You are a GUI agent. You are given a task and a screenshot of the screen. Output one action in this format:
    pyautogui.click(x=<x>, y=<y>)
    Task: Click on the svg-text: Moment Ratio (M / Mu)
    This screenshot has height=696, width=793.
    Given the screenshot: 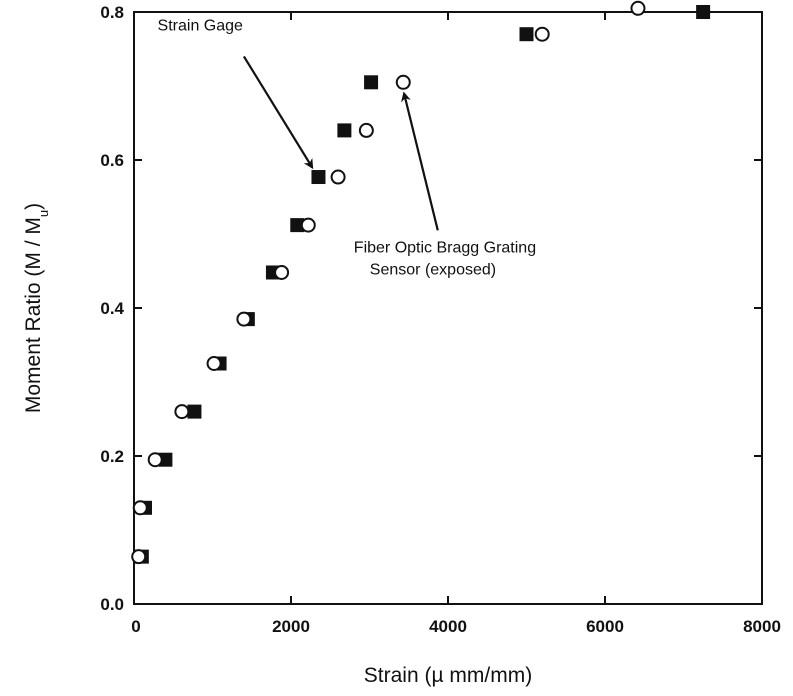 What is the action you would take?
    pyautogui.click(x=36, y=308)
    